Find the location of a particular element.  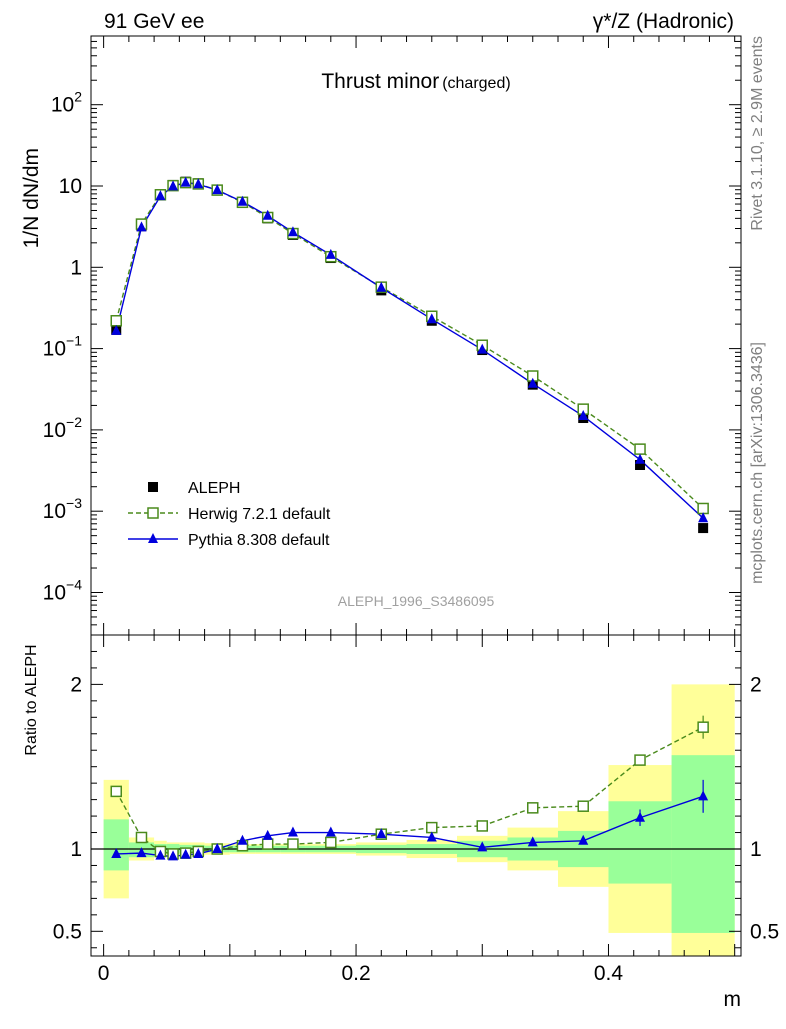

legend-label: Pythia 8.308 default is located at coordinates (259, 540).